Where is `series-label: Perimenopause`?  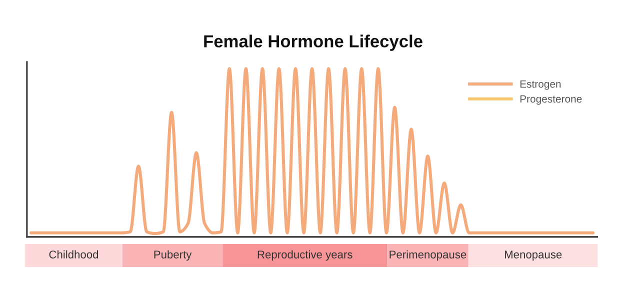
series-label: Perimenopause is located at coordinates (428, 255).